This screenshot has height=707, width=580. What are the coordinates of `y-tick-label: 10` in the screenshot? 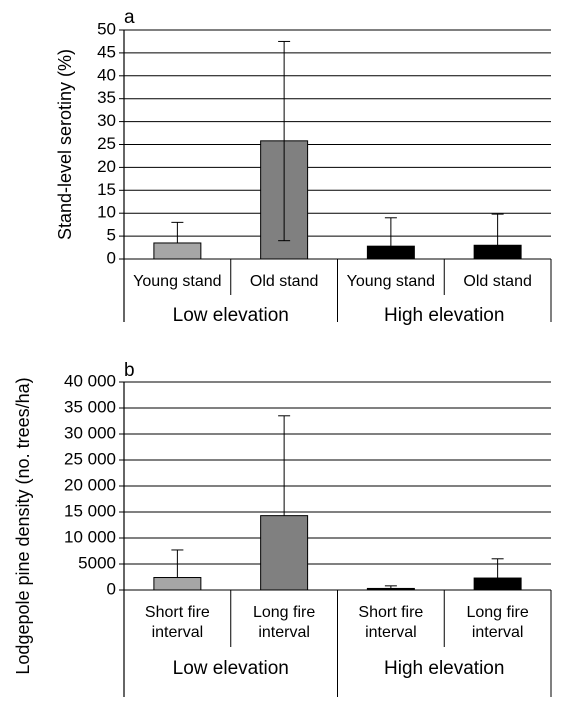 It's located at (106, 212).